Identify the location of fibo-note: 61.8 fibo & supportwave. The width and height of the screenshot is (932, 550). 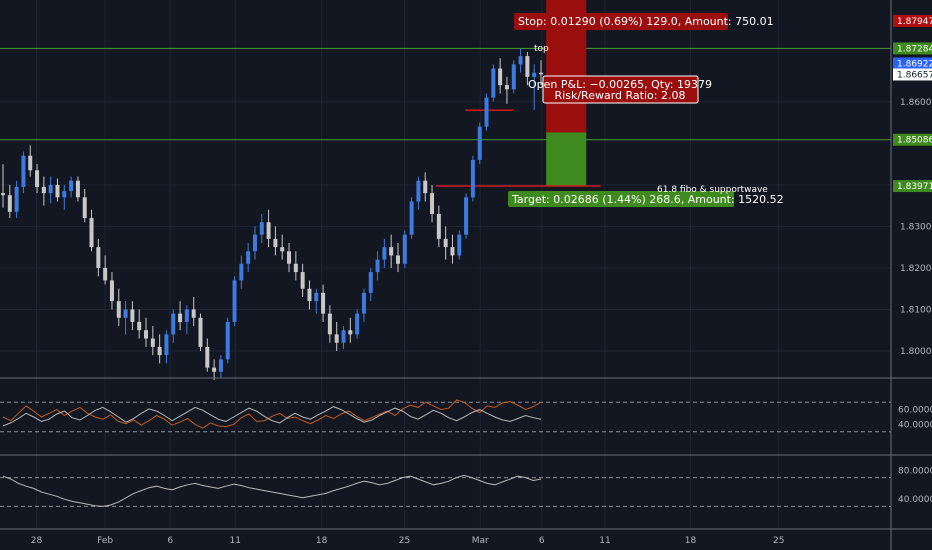
(712, 190).